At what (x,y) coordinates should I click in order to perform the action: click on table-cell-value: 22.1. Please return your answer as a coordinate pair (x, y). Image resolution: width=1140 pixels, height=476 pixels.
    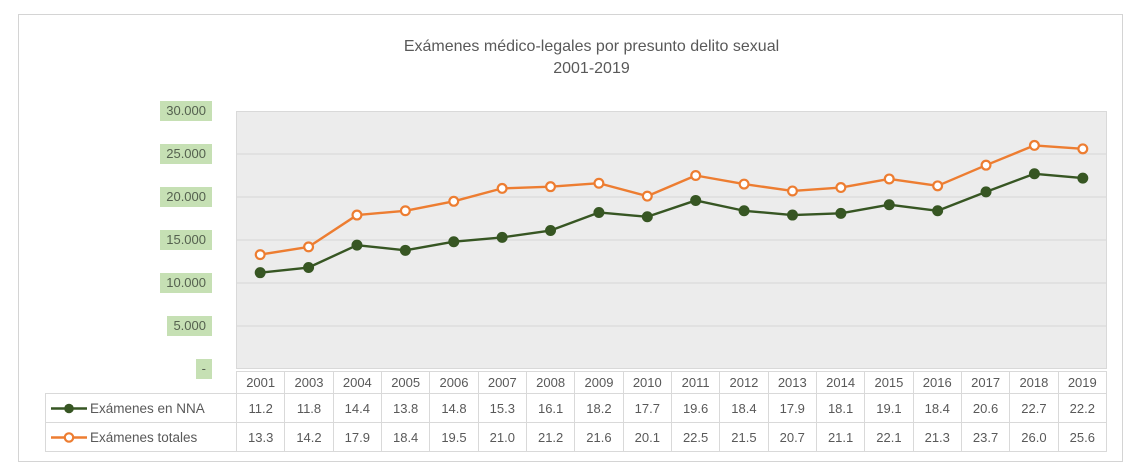
    Looking at the image, I should click on (889, 437).